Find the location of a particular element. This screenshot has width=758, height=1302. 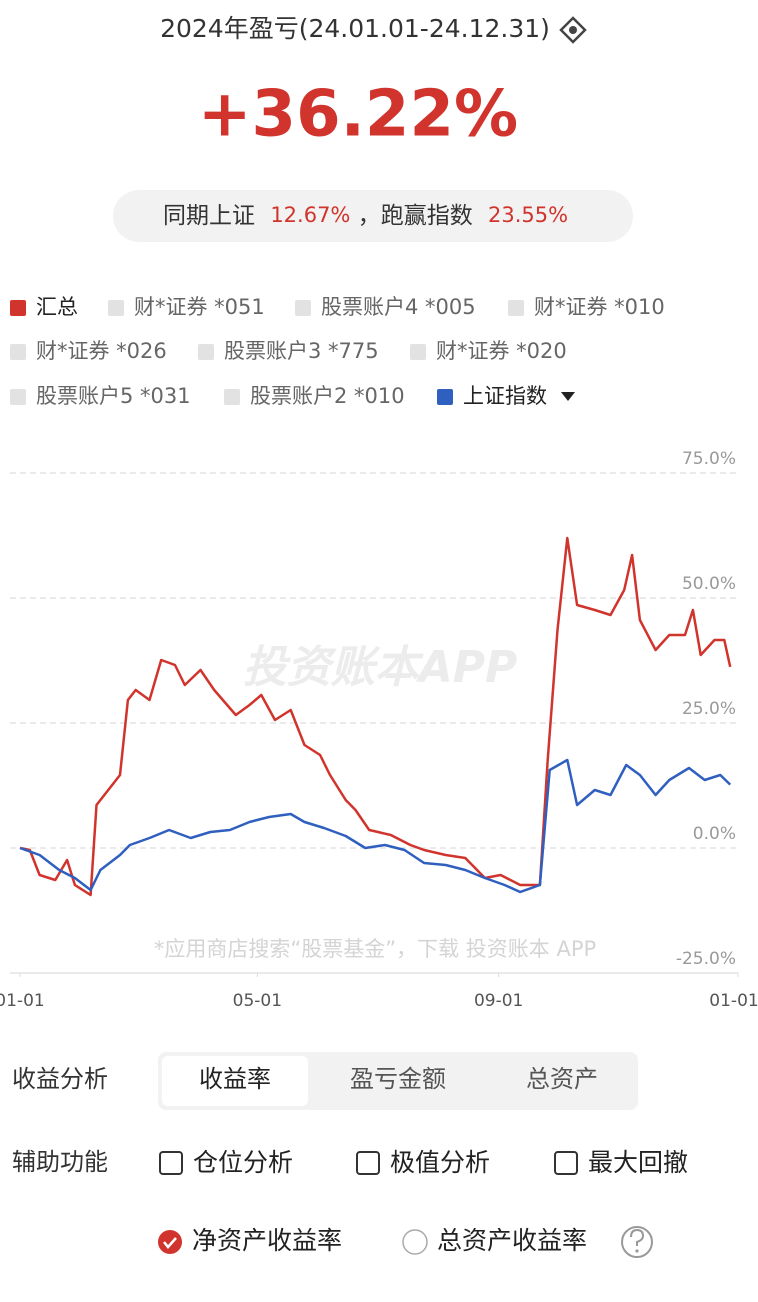

y-tick-label: 25.0% is located at coordinates (709, 709).